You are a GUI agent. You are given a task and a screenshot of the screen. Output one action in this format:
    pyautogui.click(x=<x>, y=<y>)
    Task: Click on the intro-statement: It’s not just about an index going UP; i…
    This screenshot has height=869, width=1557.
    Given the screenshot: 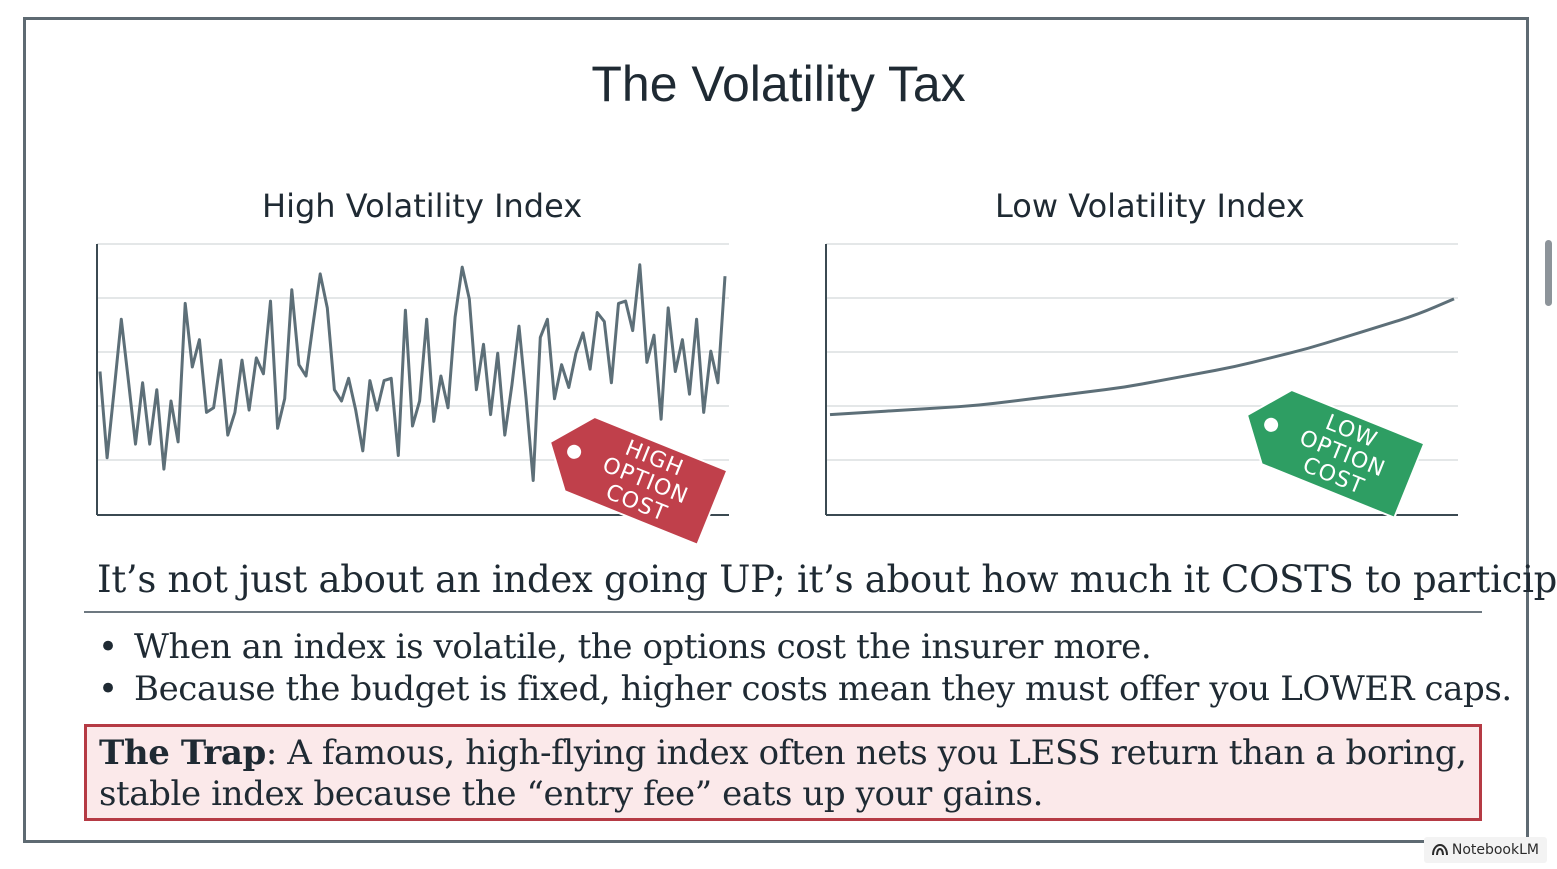 What is the action you would take?
    pyautogui.click(x=827, y=579)
    